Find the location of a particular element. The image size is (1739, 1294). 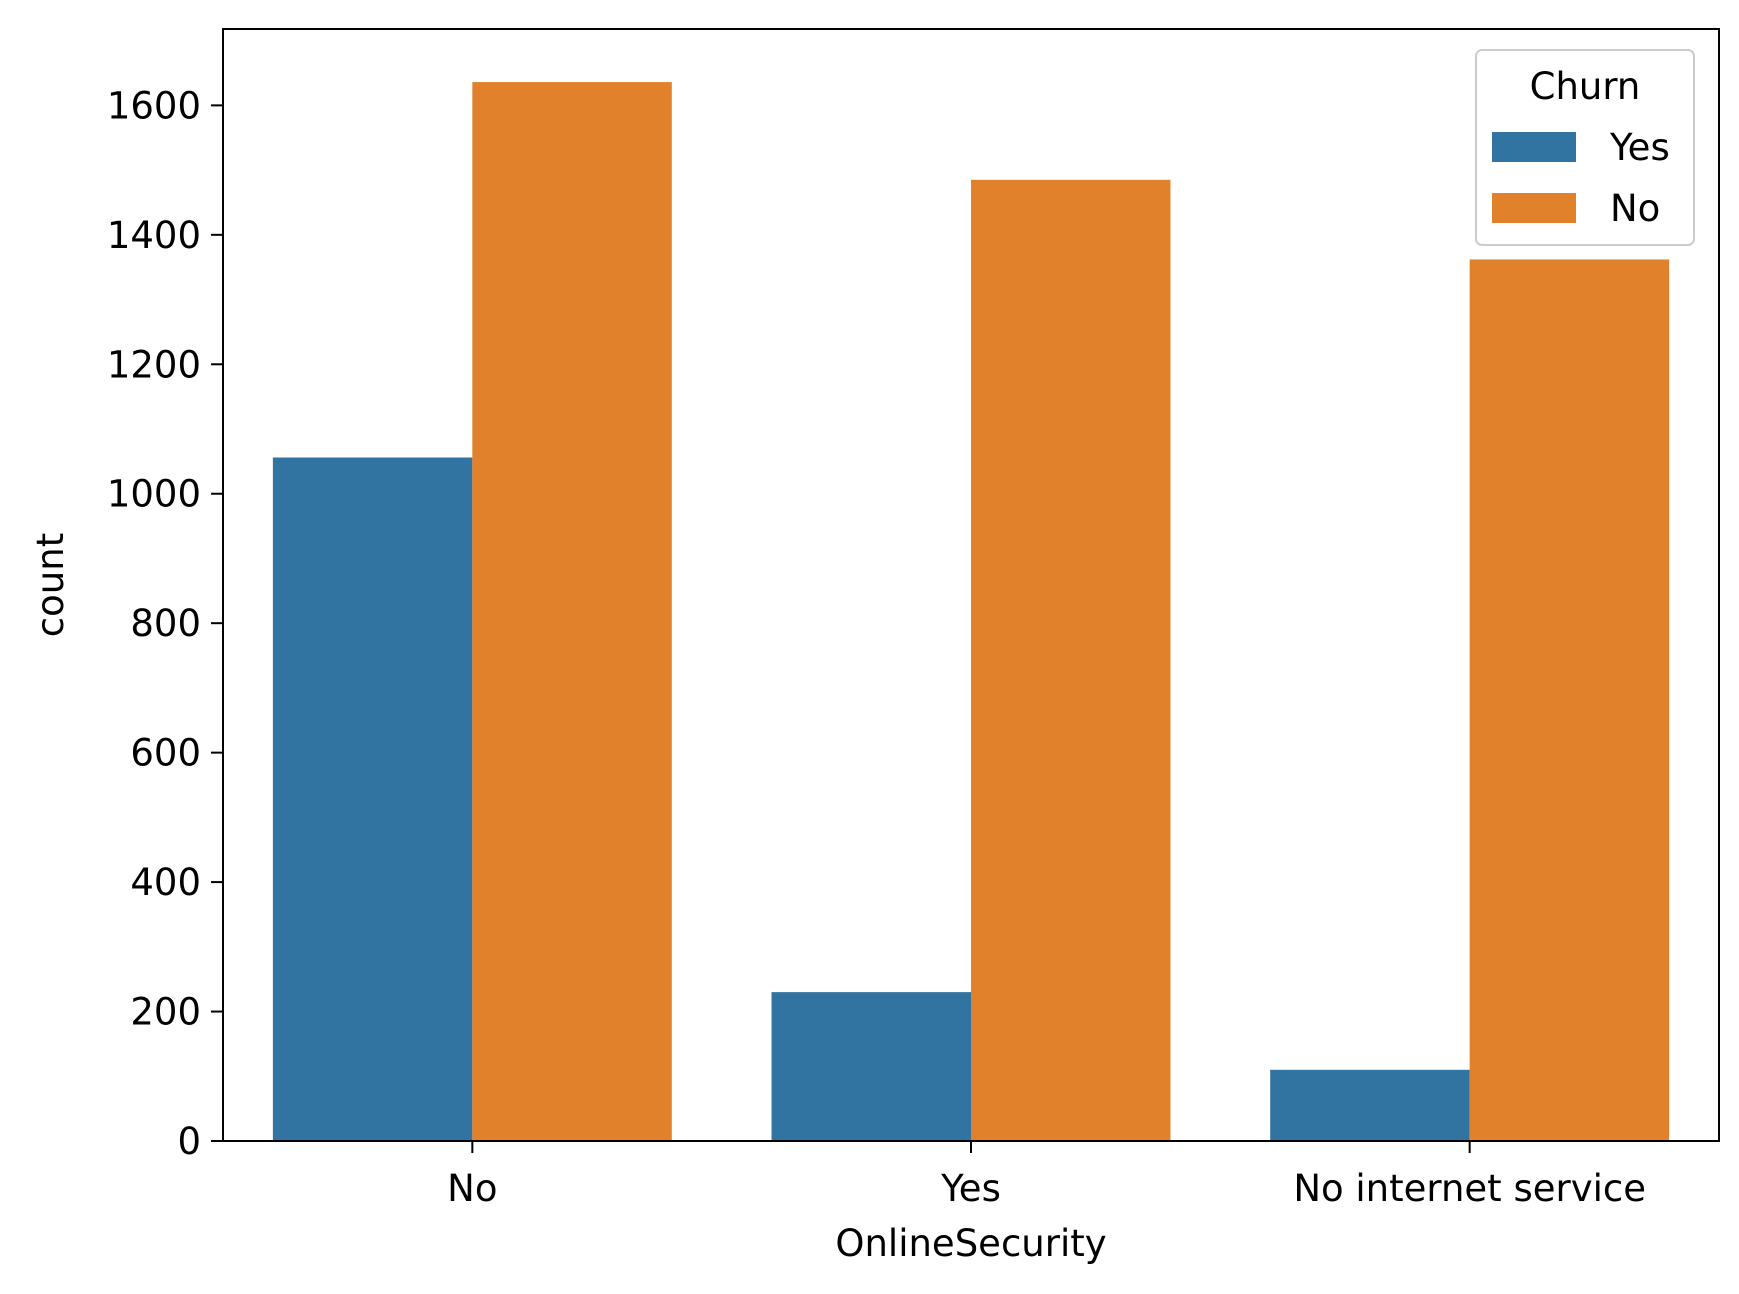

bar-no-no is located at coordinates (572, 612).